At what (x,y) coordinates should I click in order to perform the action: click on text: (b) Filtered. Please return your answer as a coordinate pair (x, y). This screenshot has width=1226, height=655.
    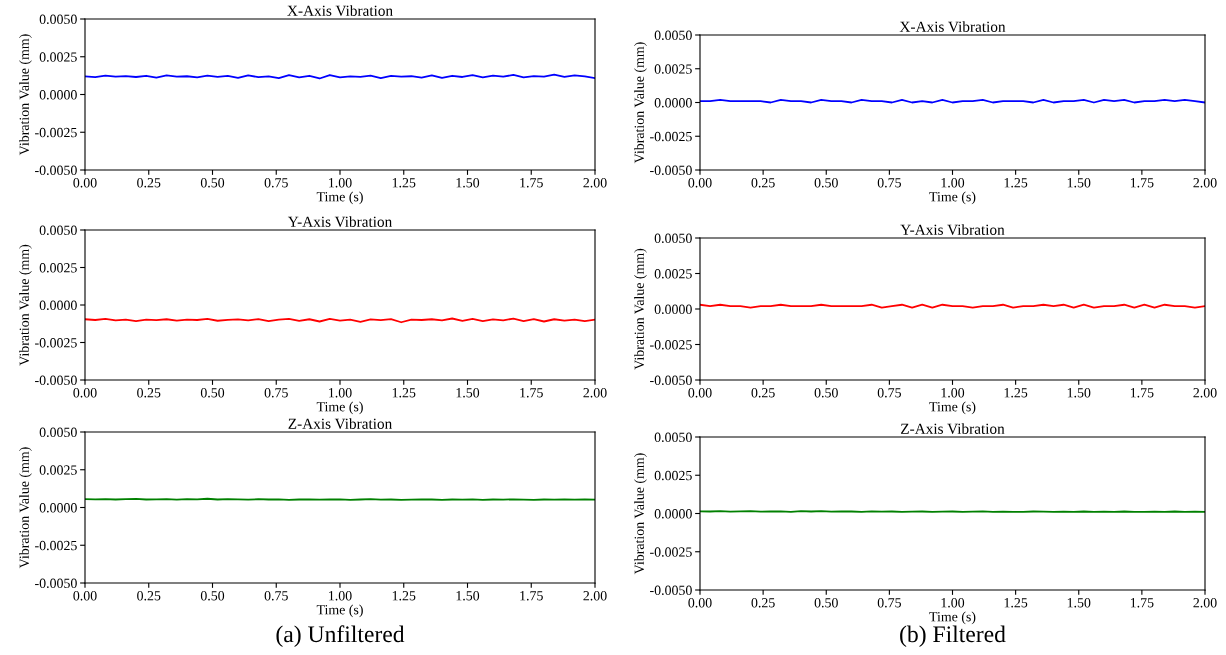
    Looking at the image, I should click on (953, 636).